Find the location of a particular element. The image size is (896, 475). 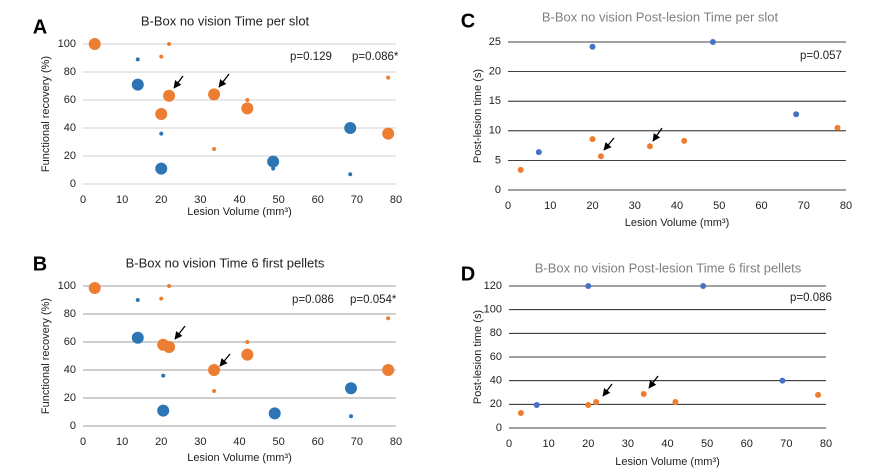

panel-letter: B is located at coordinates (40, 264).